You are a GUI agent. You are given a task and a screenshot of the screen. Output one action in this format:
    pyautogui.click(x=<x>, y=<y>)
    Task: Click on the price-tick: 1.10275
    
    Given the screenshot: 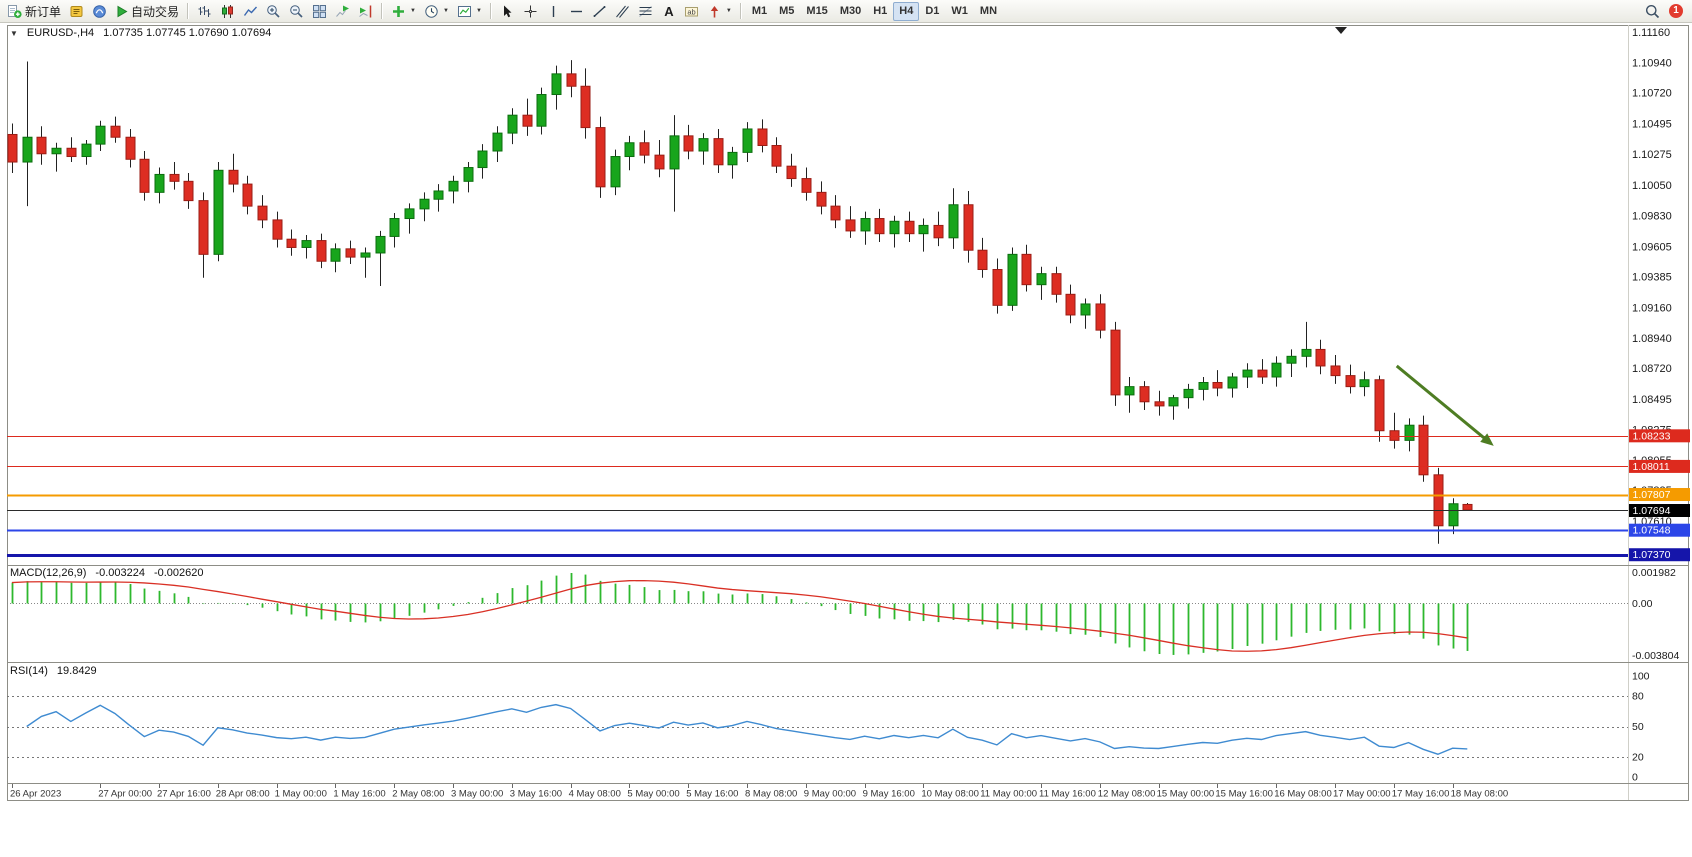 What is the action you would take?
    pyautogui.click(x=1652, y=155)
    